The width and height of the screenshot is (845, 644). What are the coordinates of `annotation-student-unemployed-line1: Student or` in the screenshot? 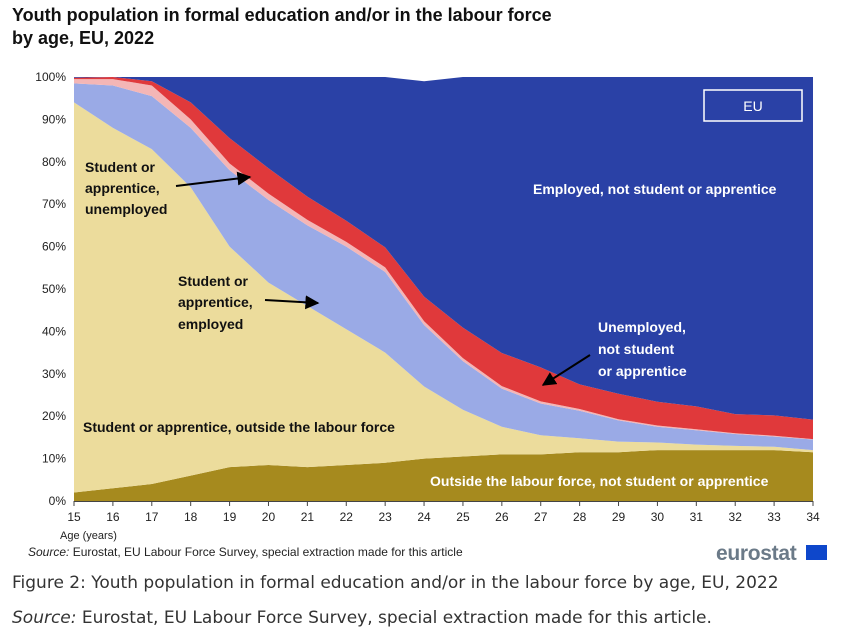 It's located at (120, 167).